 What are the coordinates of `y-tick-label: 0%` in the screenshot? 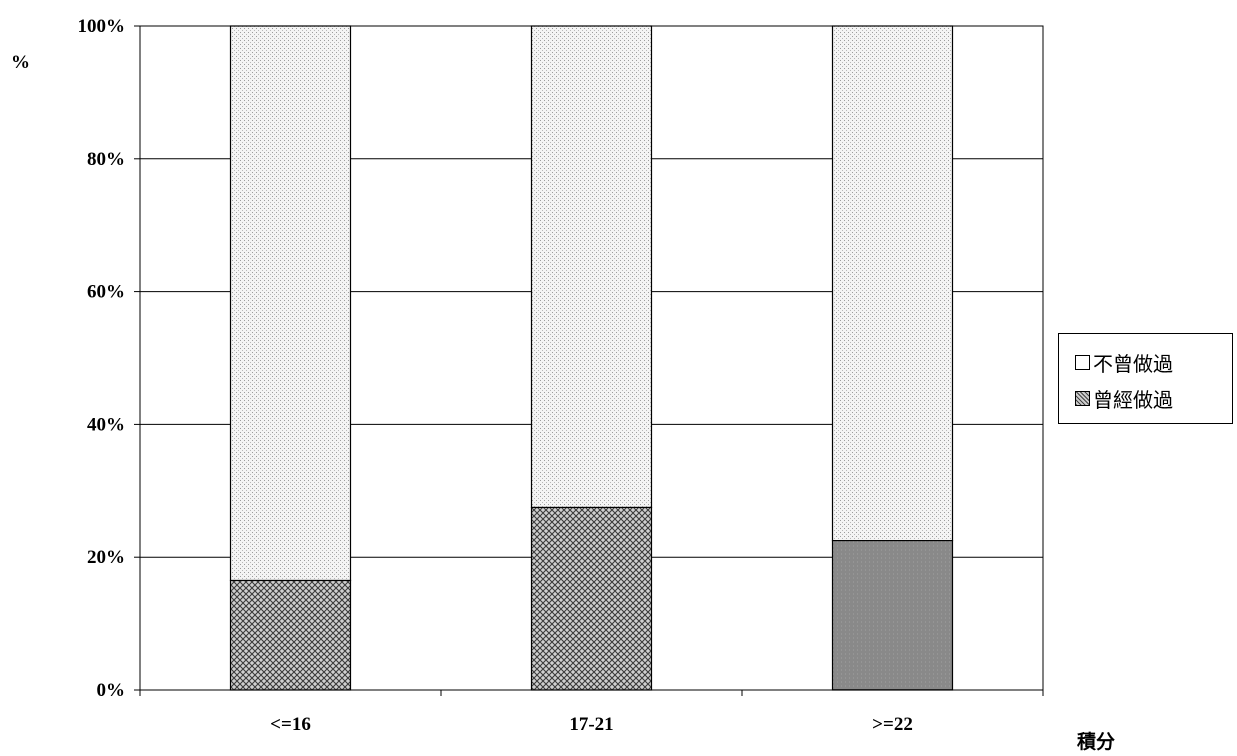 It's located at (111, 690).